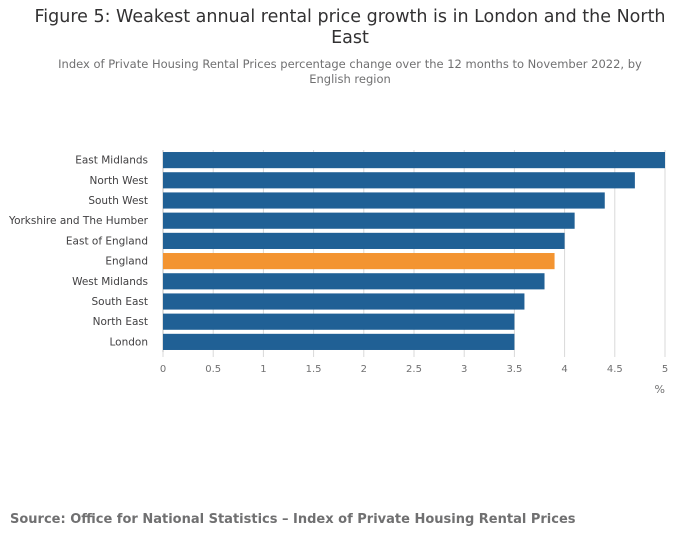 Image resolution: width=700 pixels, height=549 pixels. What do you see at coordinates (514, 369) in the screenshot?
I see `x-tick-label: 3.5` at bounding box center [514, 369].